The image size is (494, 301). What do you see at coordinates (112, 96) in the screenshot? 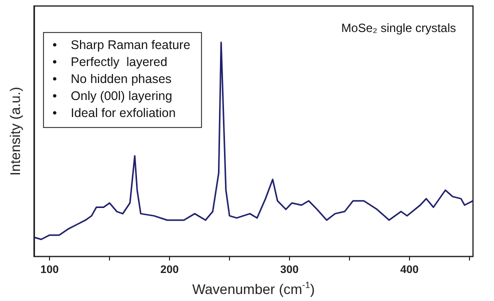
I see `annotation: • Only (00l) layering` at bounding box center [112, 96].